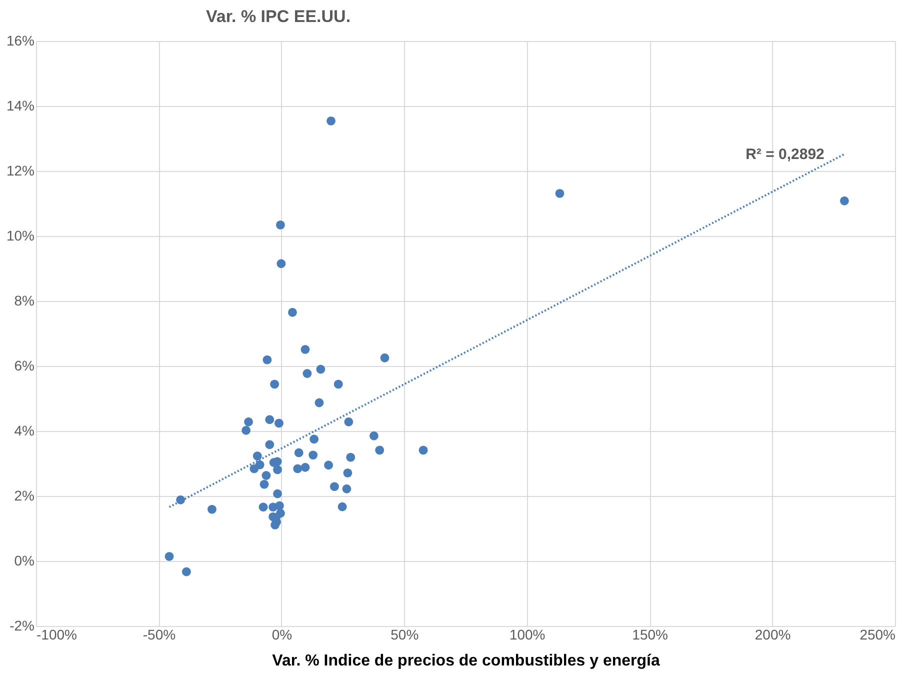 The height and width of the screenshot is (676, 917). I want to click on y-tick-label: 4%, so click(24, 430).